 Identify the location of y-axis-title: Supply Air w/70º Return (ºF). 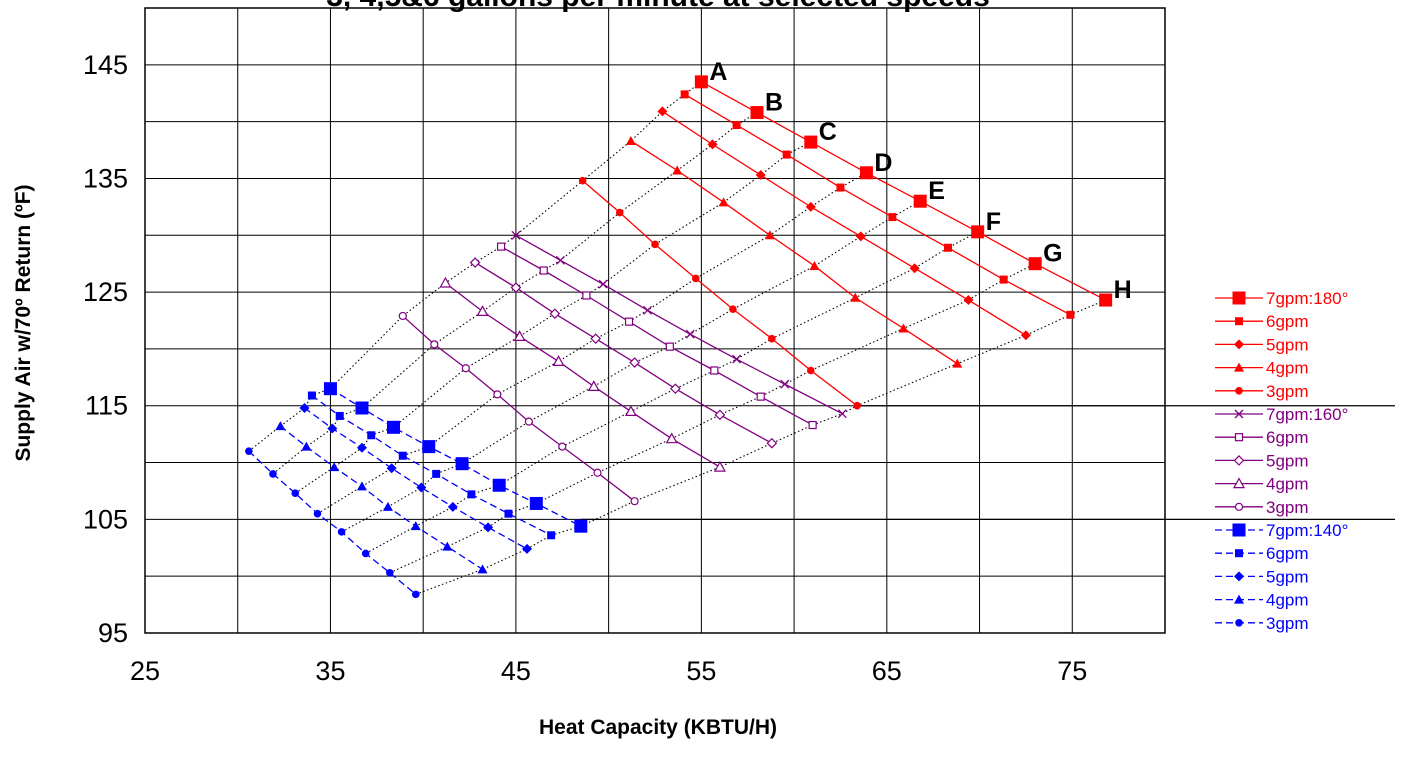
(23, 322).